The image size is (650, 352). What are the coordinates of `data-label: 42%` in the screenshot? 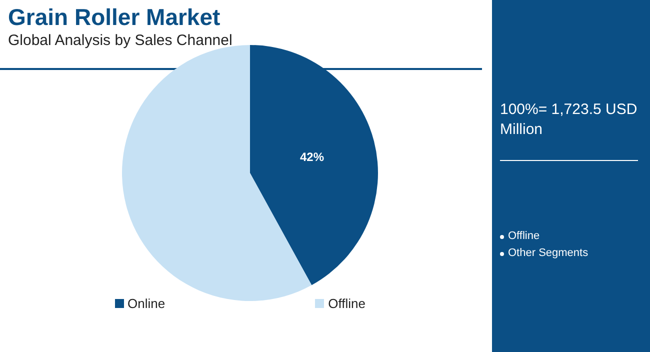 It's located at (312, 157).